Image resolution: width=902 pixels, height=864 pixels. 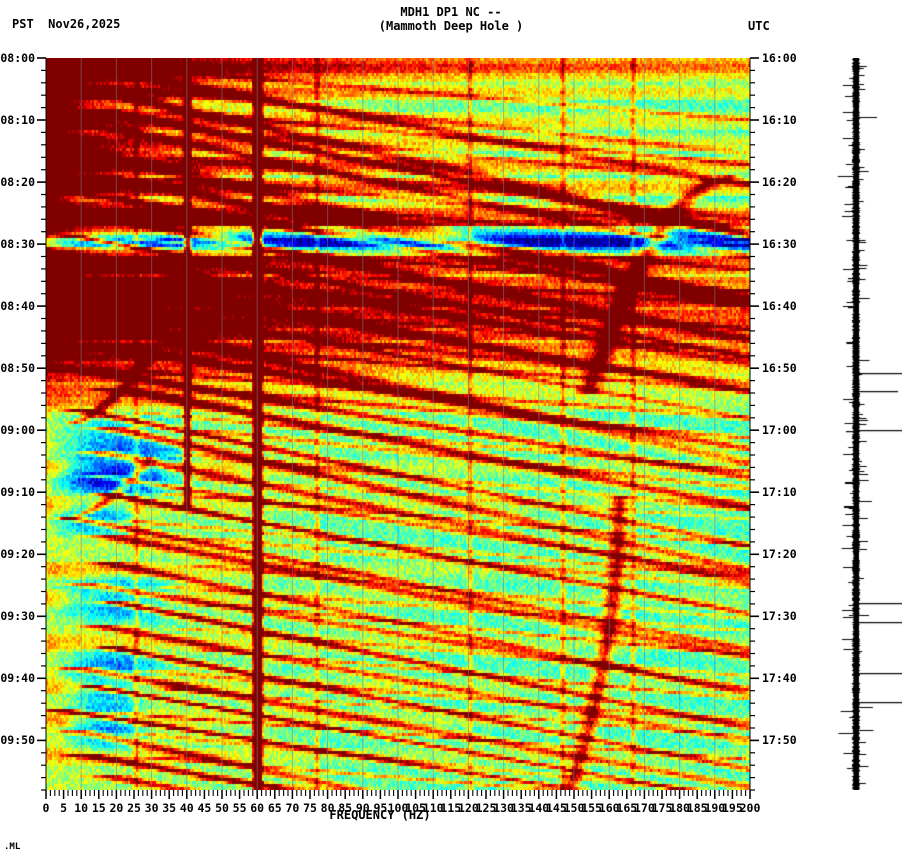 What do you see at coordinates (715, 808) in the screenshot?
I see `x-axis-tick-label: 190` at bounding box center [715, 808].